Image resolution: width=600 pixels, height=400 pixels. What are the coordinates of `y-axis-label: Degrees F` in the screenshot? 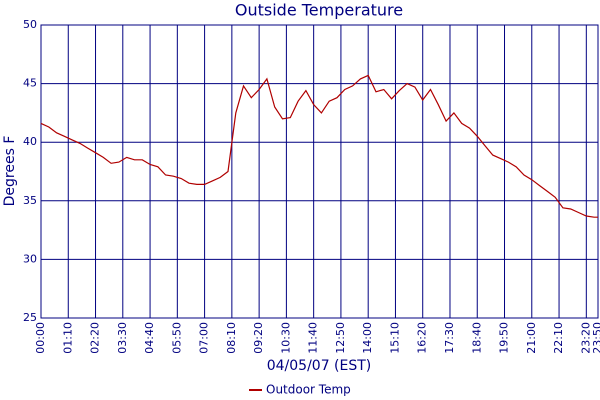 It's located at (10, 171).